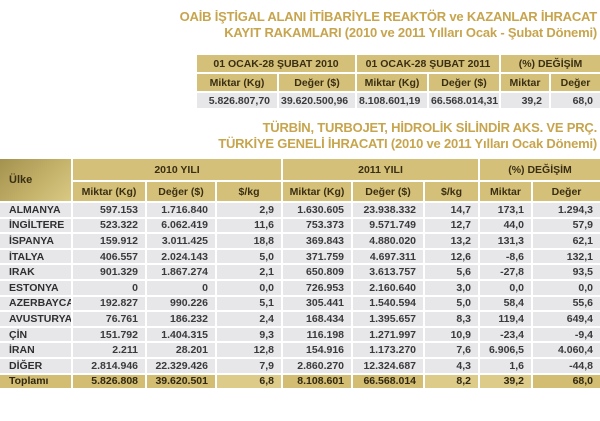 This screenshot has height=421, width=600. Describe the element at coordinates (36, 320) in the screenshot. I see `country-name: AVUSTURYA` at that location.